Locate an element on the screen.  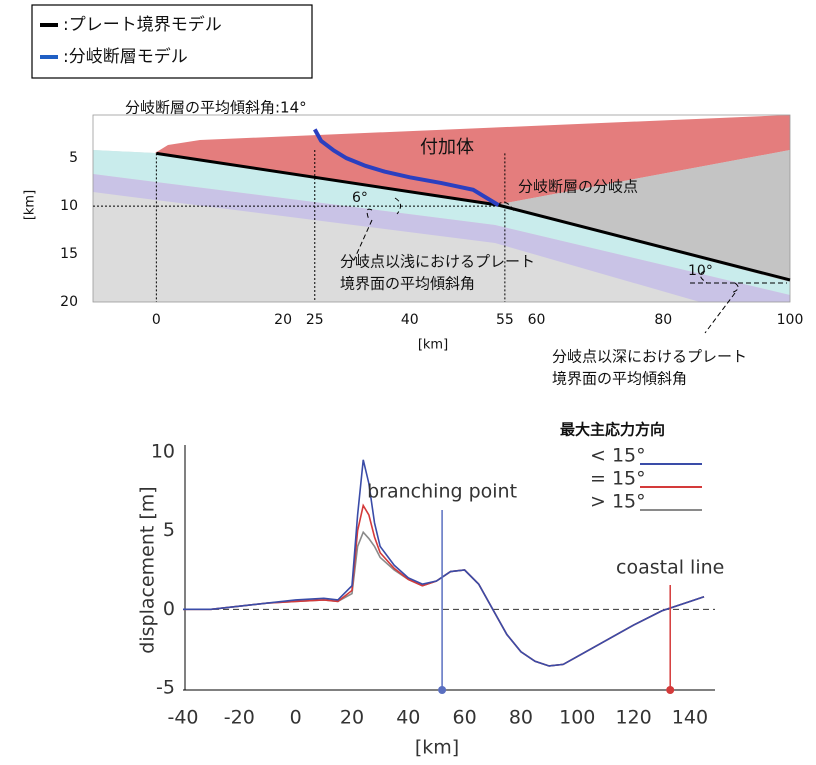
mantle-layer is located at coordinates (441, 238).